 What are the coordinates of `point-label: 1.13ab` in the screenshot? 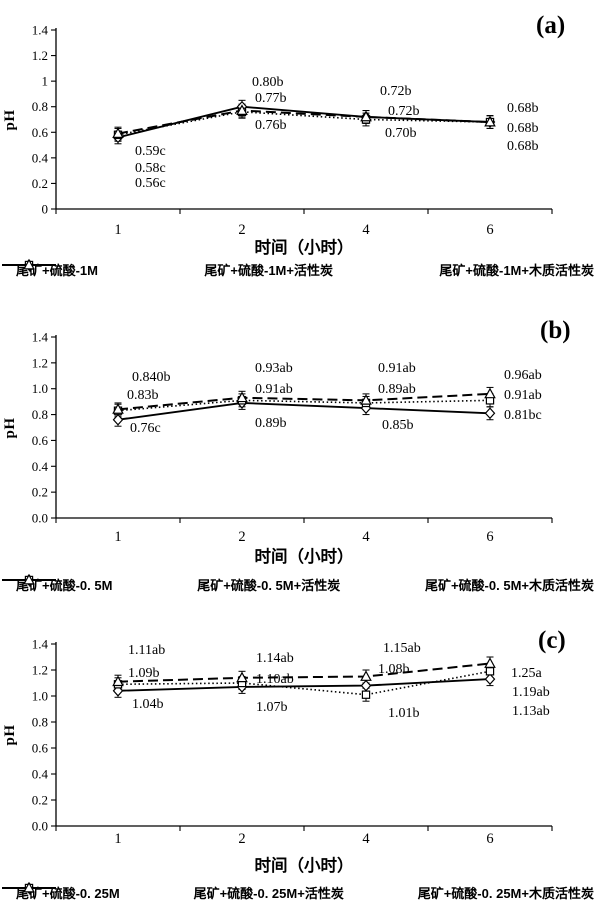 It's located at (531, 711).